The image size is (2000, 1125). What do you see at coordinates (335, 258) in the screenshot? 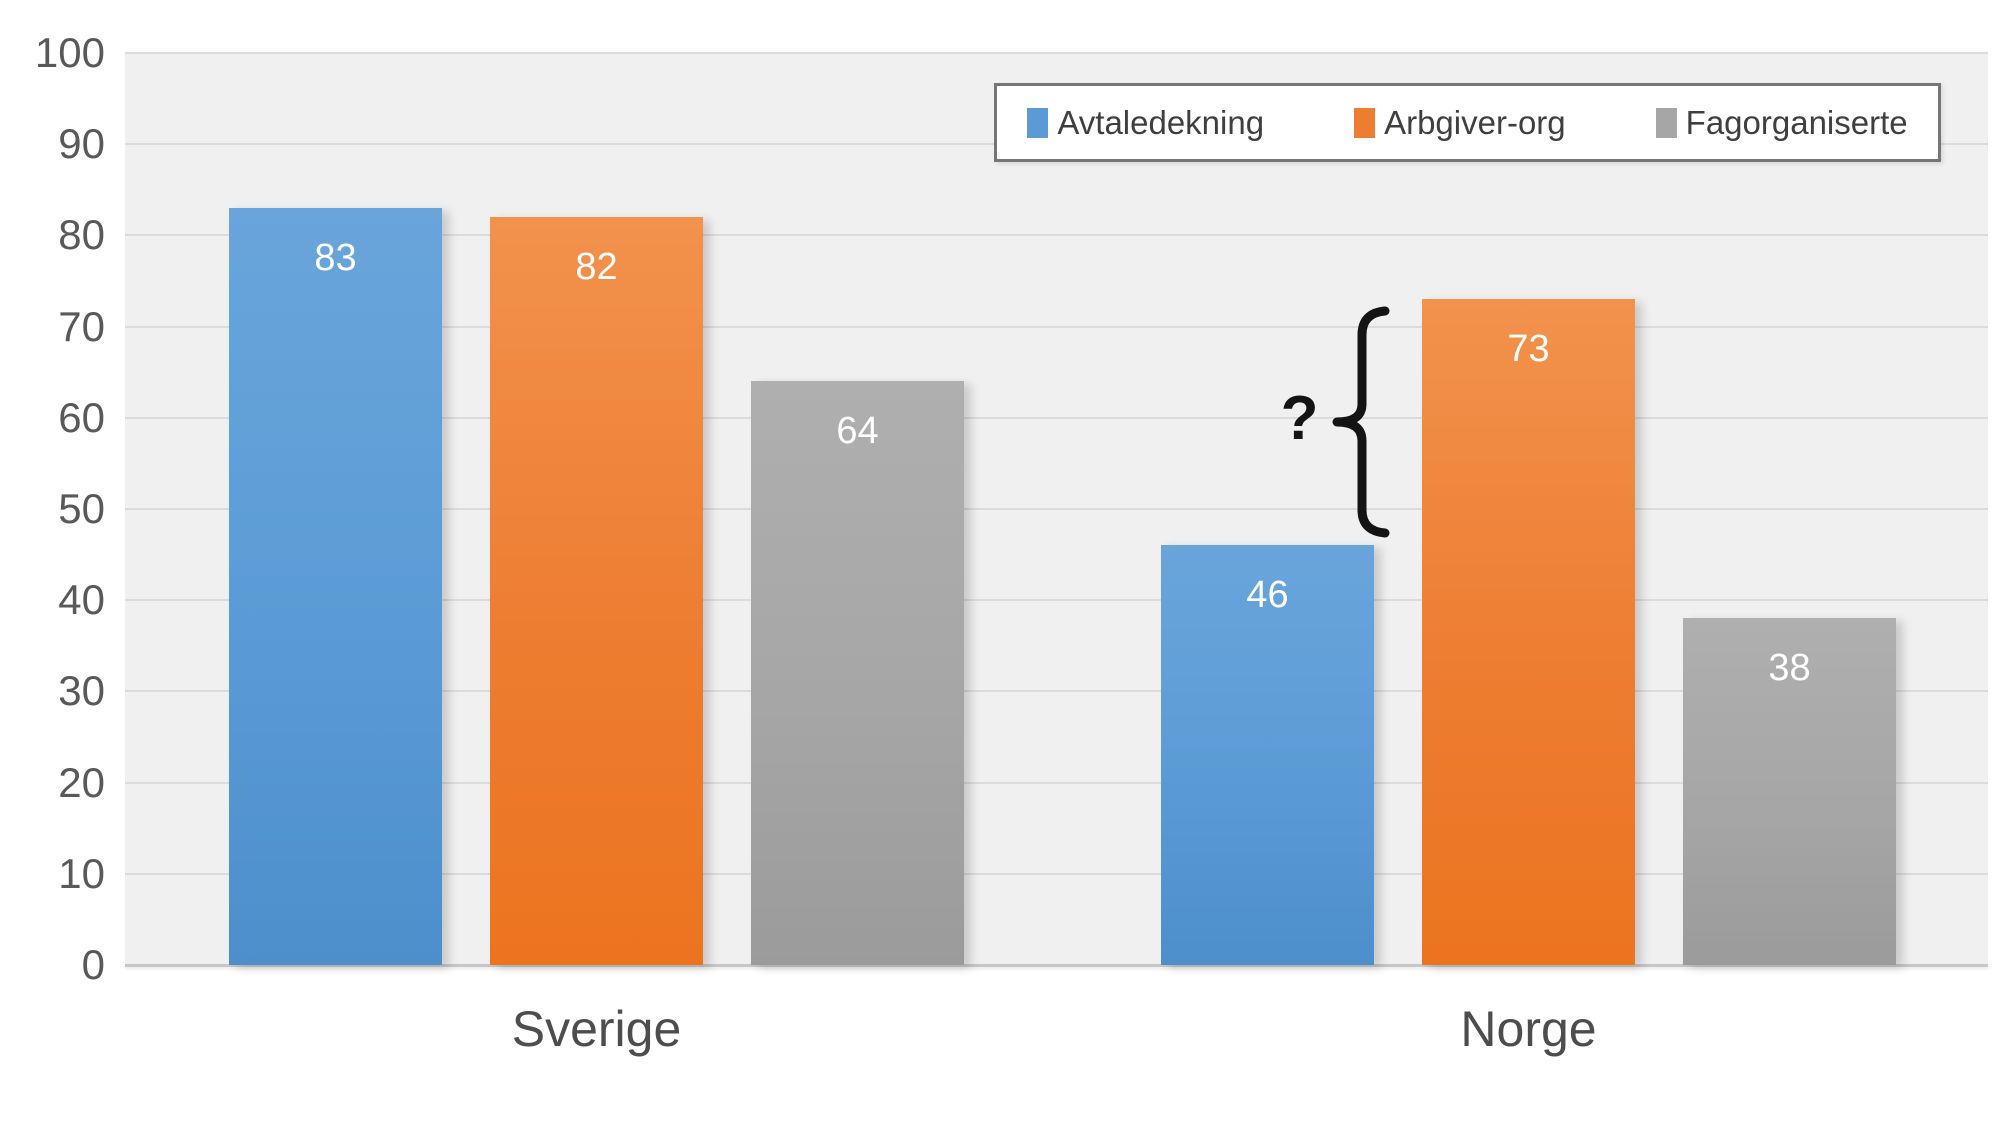
I see `bar-value-sverige-avtaledekning: 83` at bounding box center [335, 258].